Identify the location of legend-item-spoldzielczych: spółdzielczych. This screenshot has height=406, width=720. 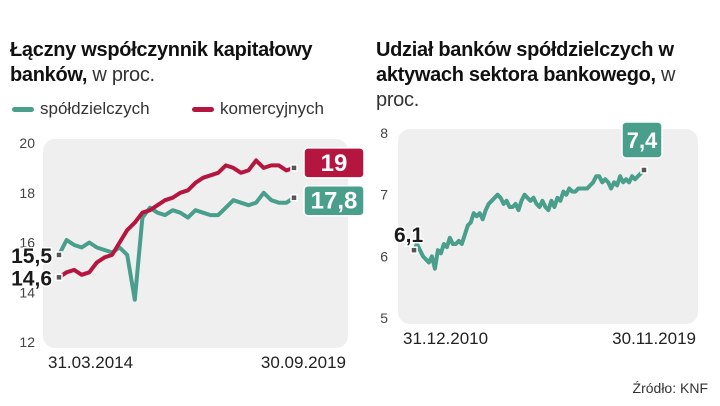
(81, 109).